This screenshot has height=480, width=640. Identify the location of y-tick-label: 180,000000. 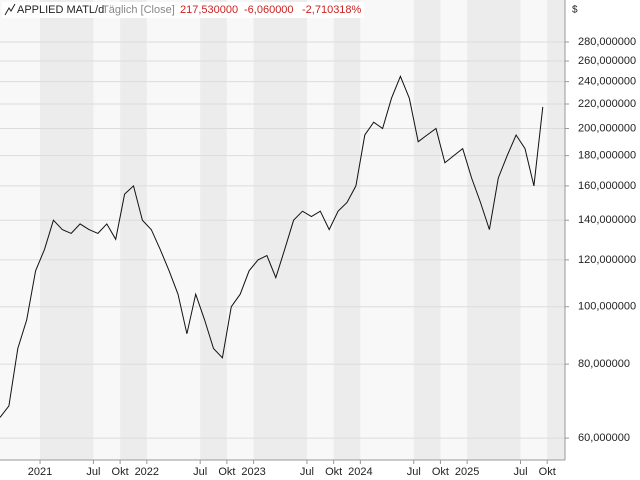
(607, 156).